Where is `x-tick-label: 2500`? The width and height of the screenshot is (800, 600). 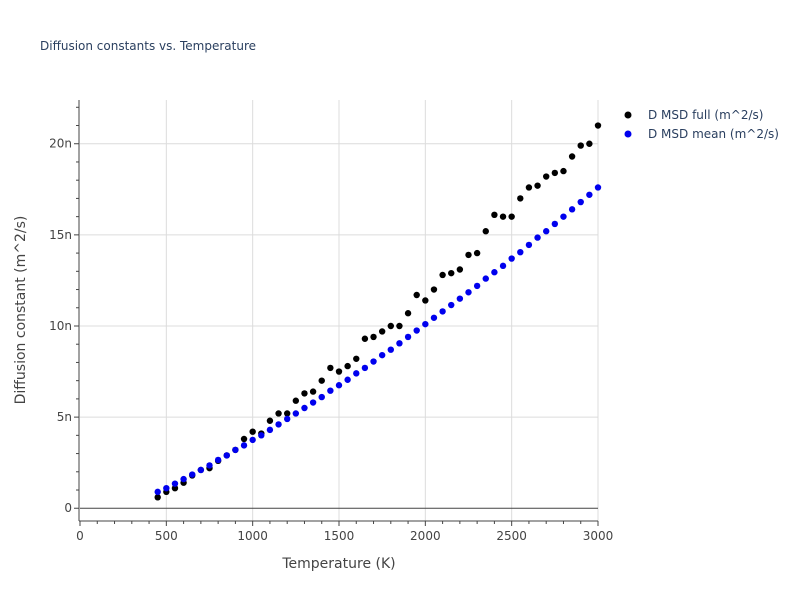 x-tick-label: 2500 is located at coordinates (511, 536).